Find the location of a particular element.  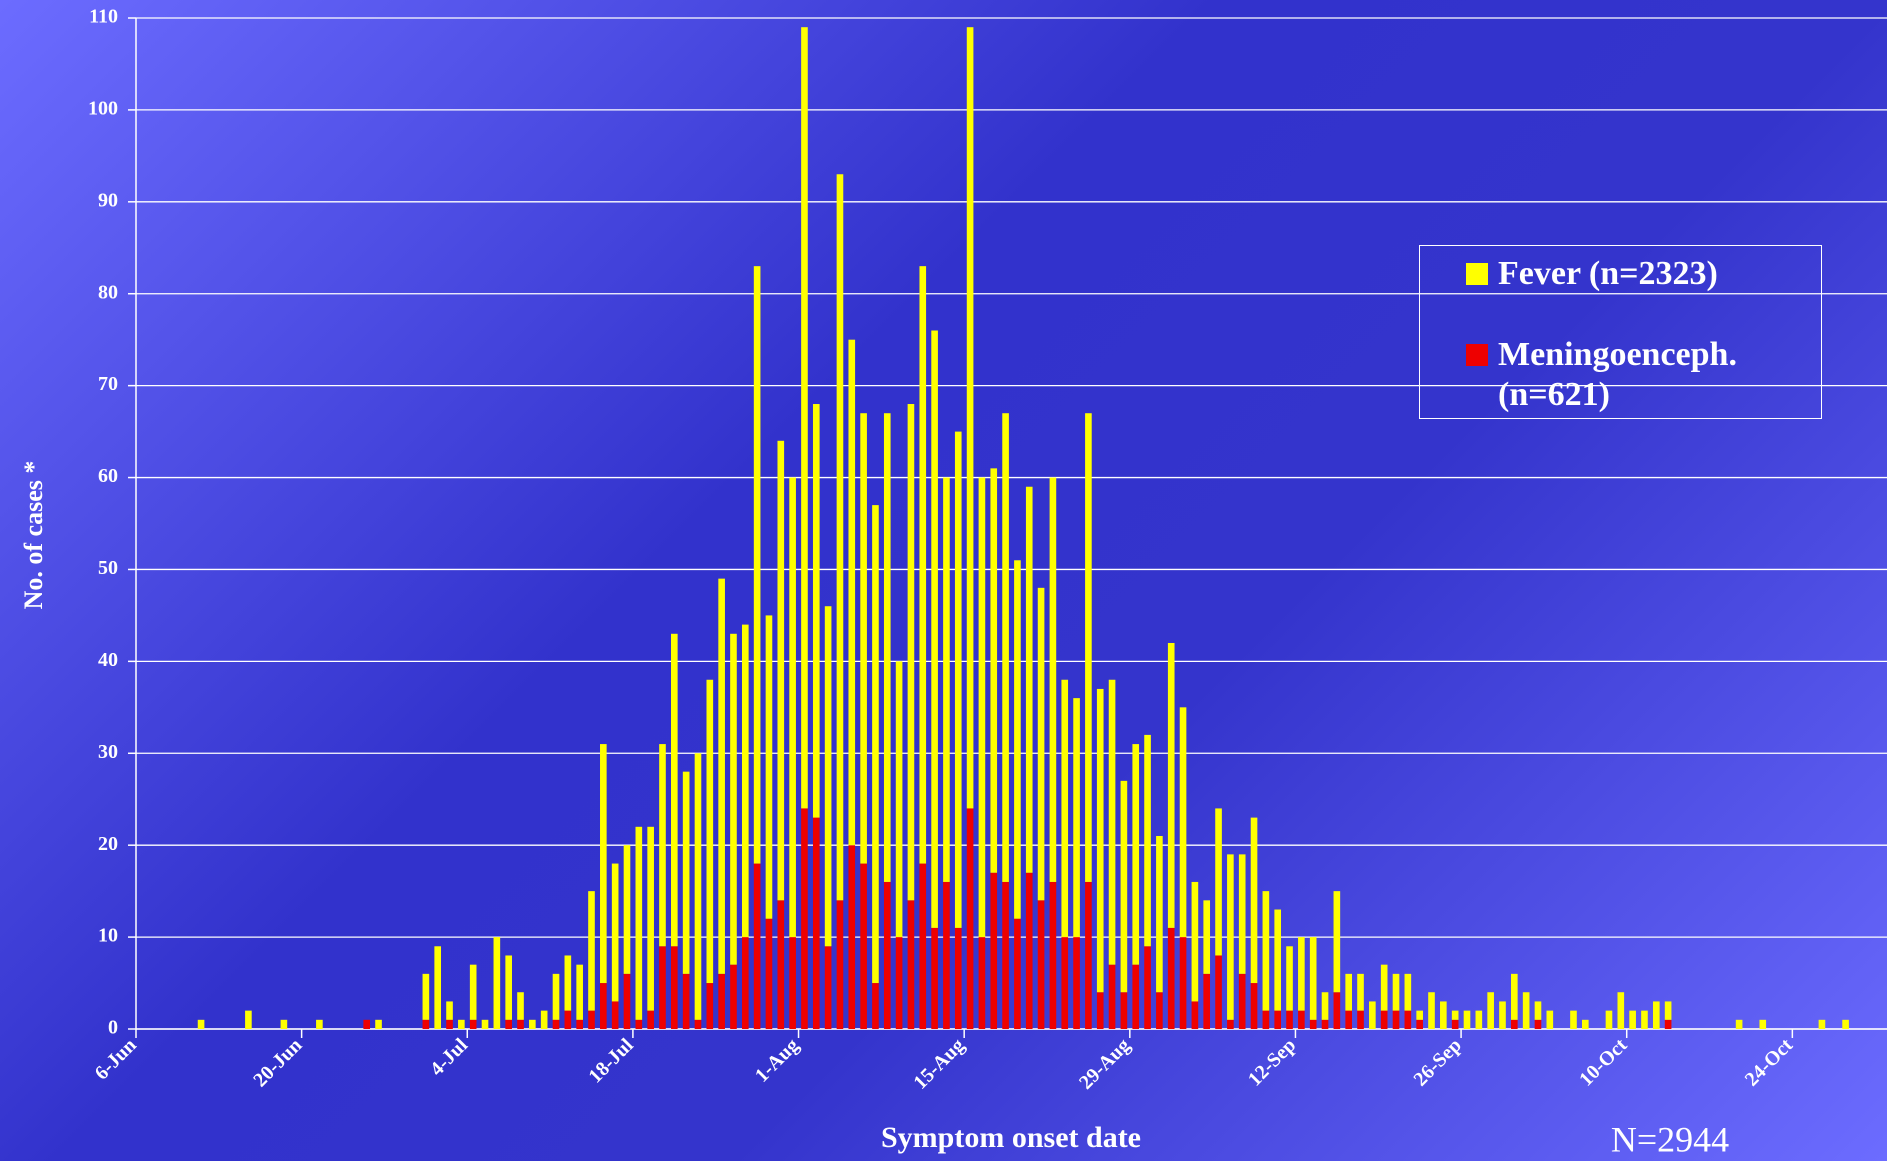

y-tick-label: 20 is located at coordinates (108, 844).